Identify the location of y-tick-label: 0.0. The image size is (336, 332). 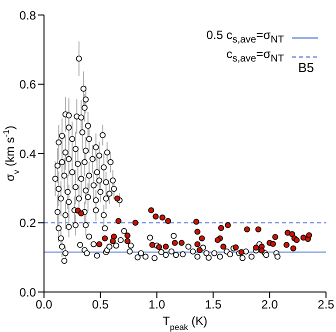
(27, 292).